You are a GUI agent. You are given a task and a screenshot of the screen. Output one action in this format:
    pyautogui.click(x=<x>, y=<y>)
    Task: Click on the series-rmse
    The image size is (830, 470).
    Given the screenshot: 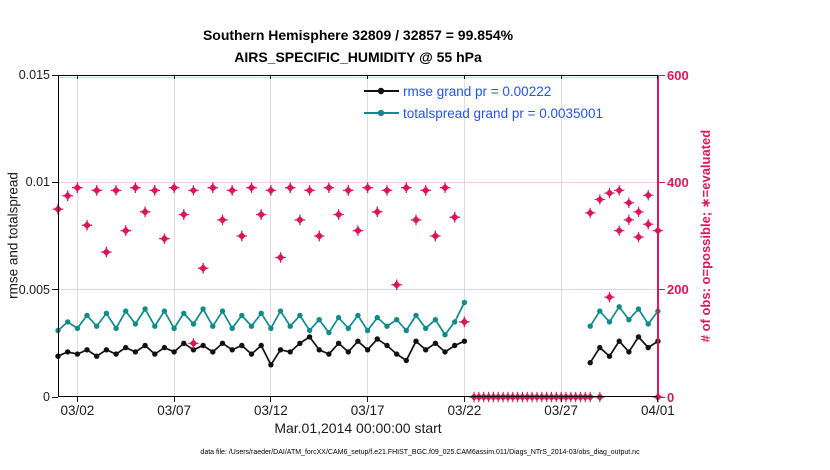 What is the action you would take?
    pyautogui.click(x=358, y=351)
    